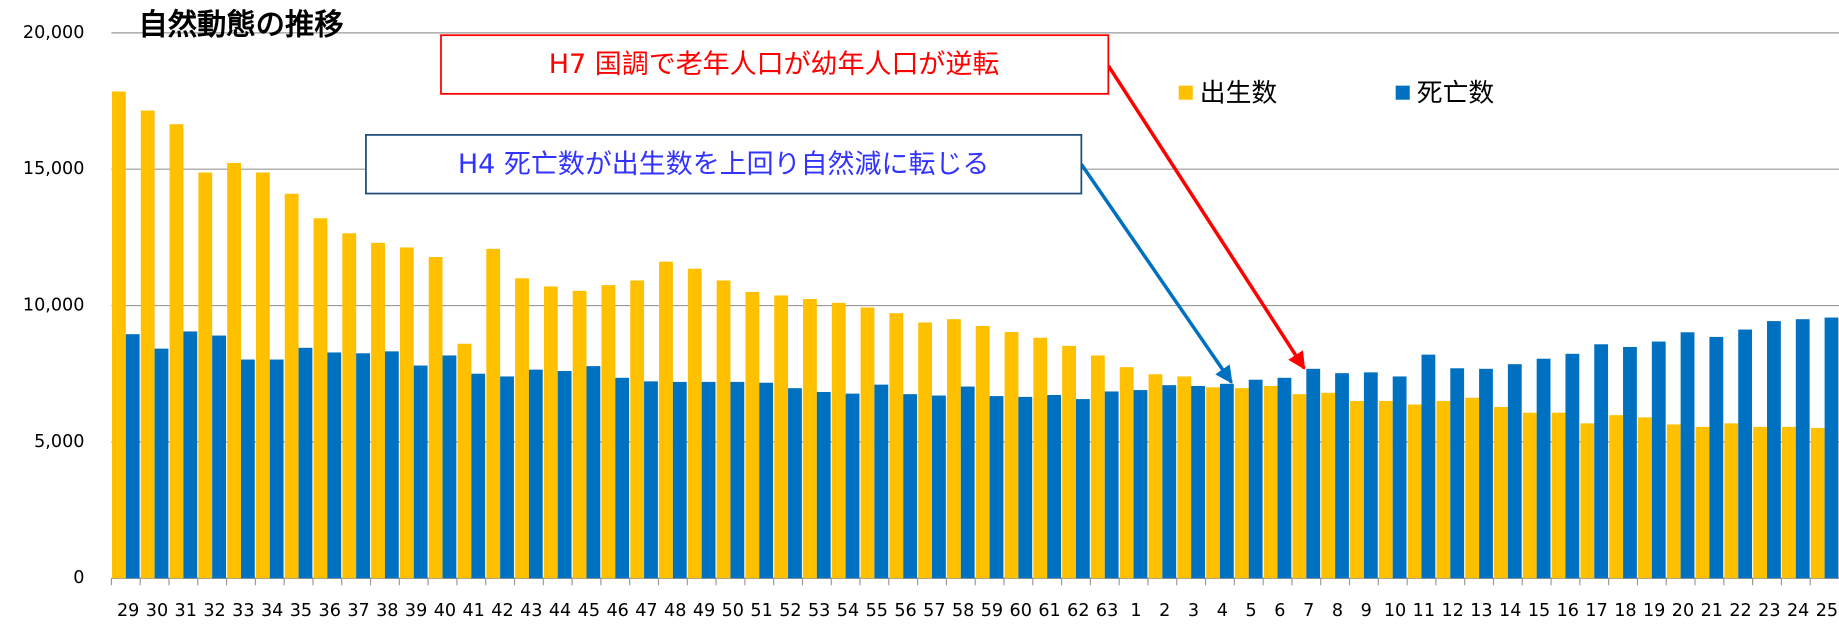  I want to click on legend-swatch, so click(1402, 92).